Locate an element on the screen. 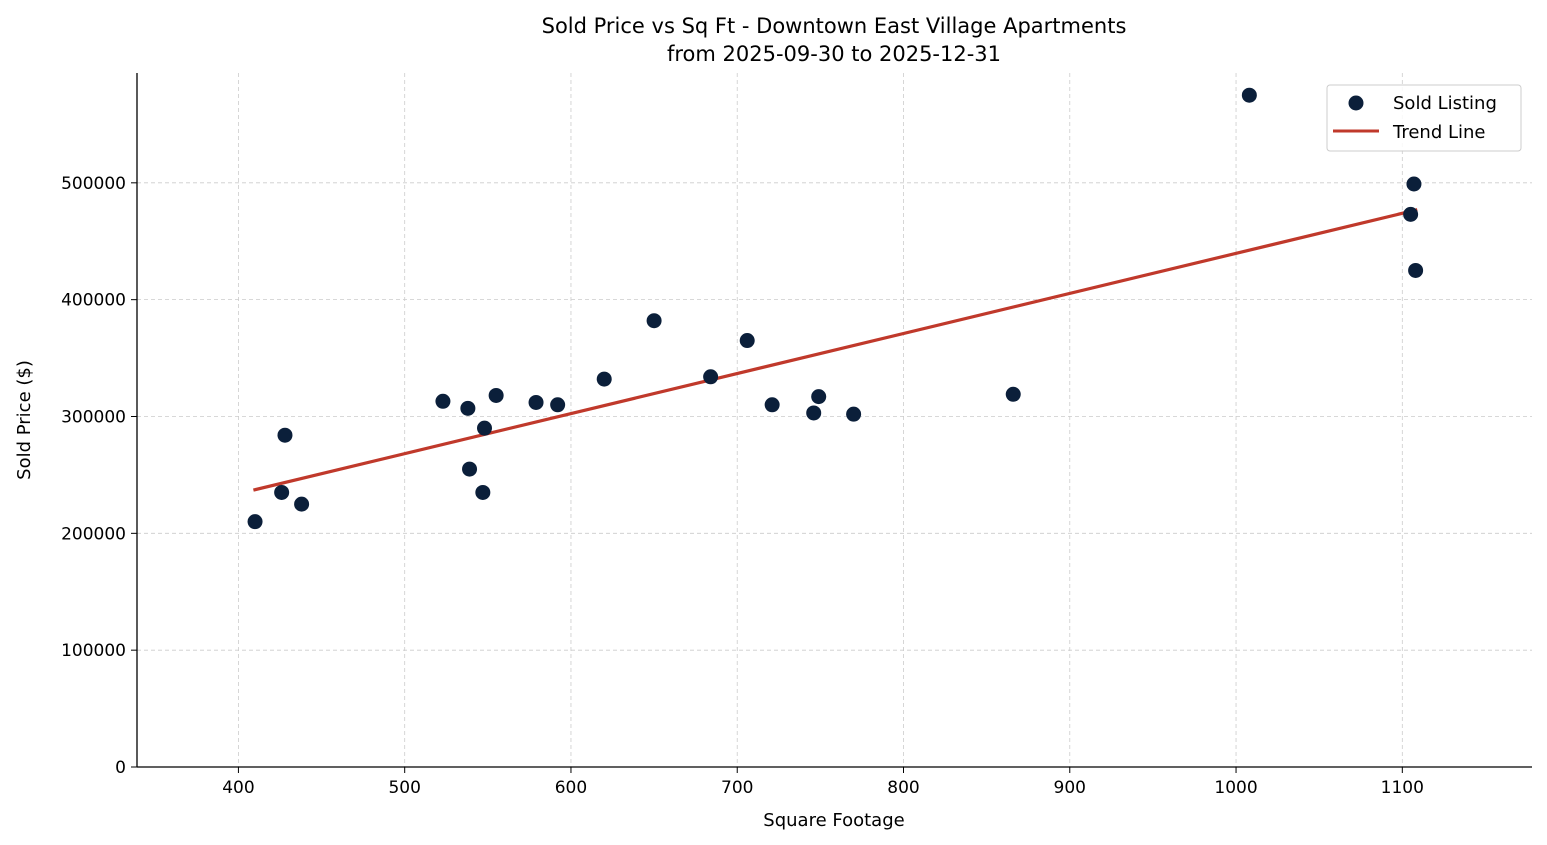 The width and height of the screenshot is (1547, 845). y-tick-label: 400000 is located at coordinates (93, 301).